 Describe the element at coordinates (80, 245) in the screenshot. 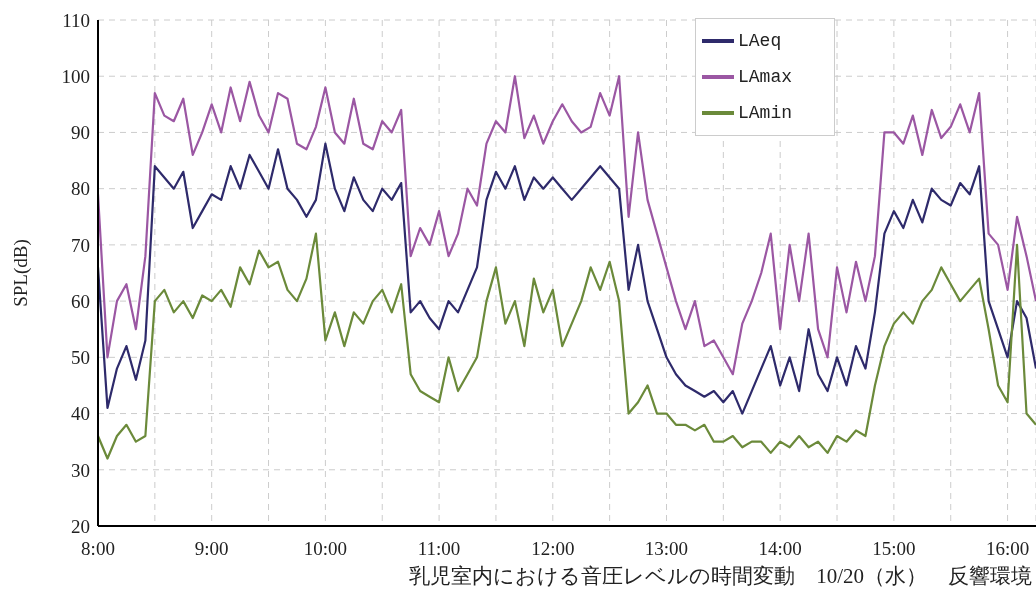

I see `y-tick-label: 70` at that location.